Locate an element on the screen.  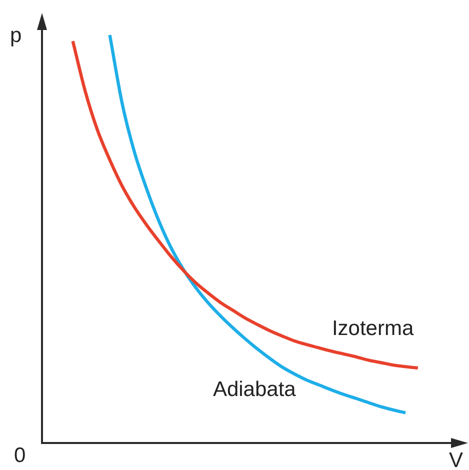
series-label: Izoterma is located at coordinates (373, 328).